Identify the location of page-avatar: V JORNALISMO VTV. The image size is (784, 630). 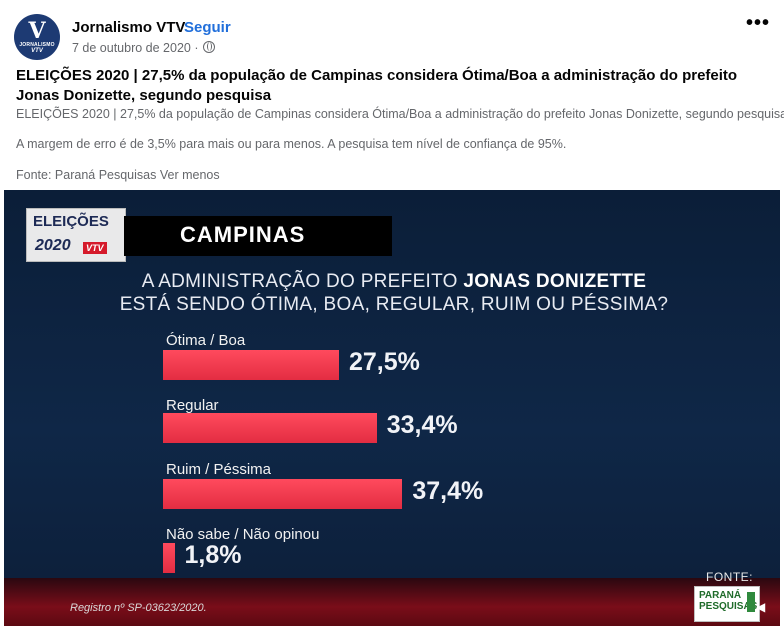
(37, 37).